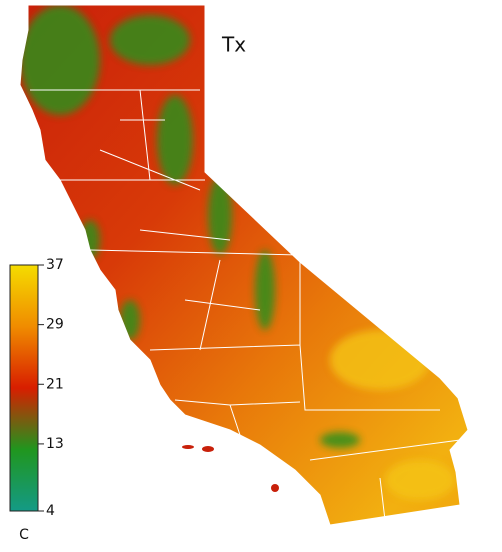  I want to click on colorbar-tick-label: 29, so click(55, 325).